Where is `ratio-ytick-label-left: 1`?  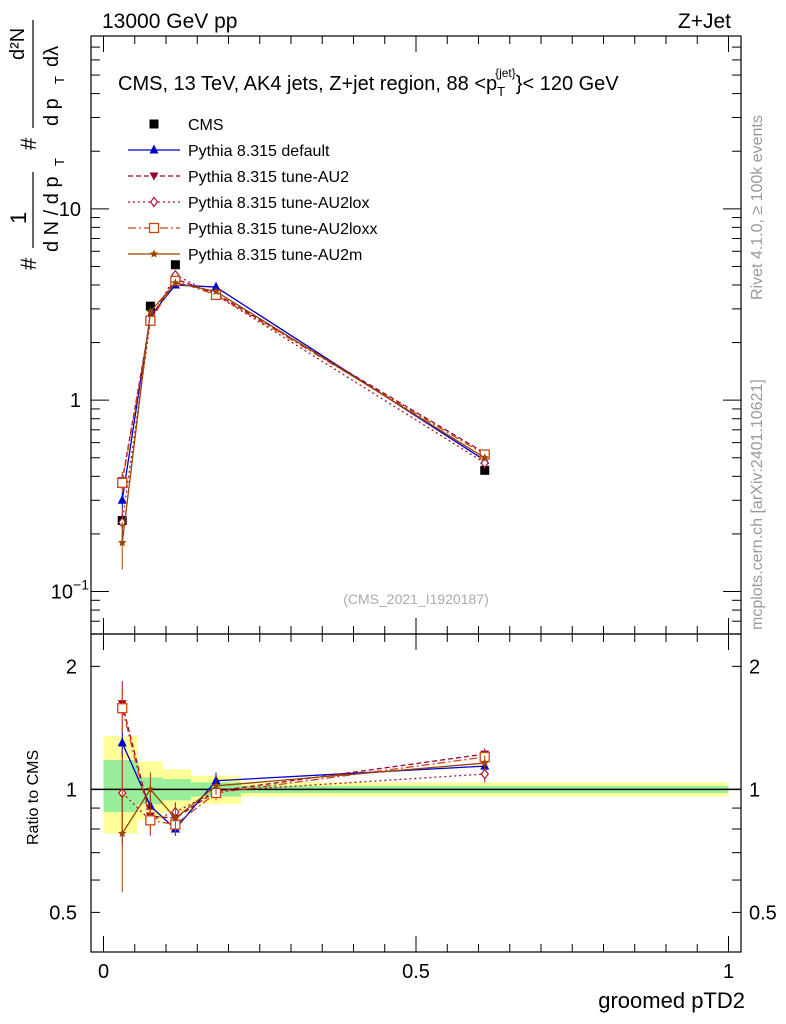 ratio-ytick-label-left: 1 is located at coordinates (71, 790).